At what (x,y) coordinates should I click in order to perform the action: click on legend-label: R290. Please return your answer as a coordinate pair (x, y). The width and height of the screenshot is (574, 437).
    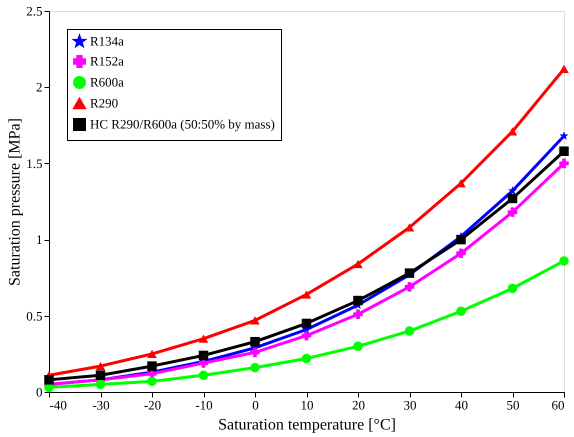
    Looking at the image, I should click on (104, 103).